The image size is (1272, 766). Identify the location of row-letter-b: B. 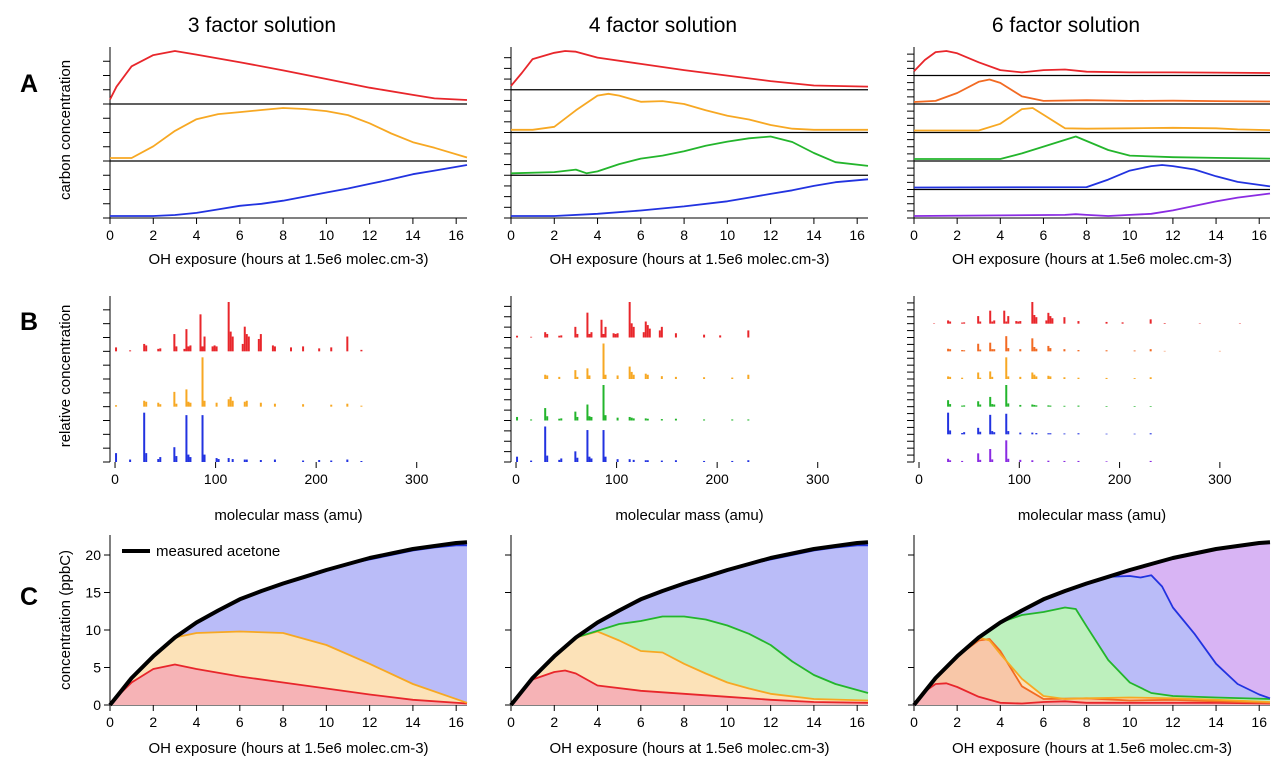
(29, 322).